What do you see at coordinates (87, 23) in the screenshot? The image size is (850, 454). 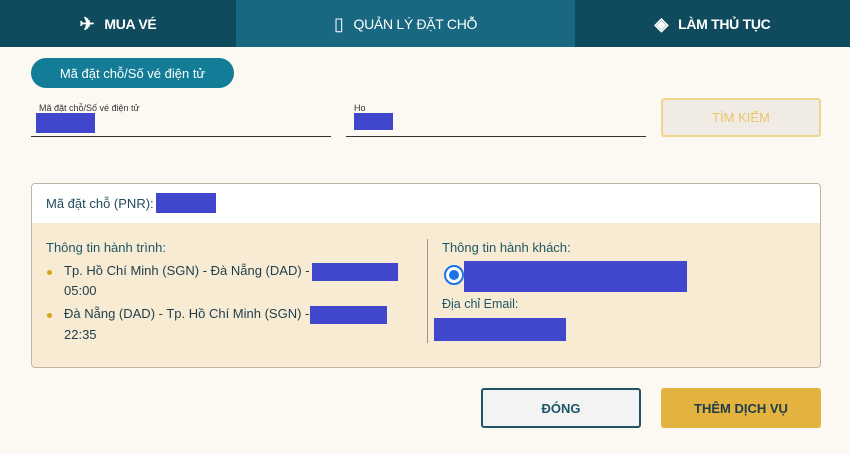 I see `airplane-icon: ✈` at bounding box center [87, 23].